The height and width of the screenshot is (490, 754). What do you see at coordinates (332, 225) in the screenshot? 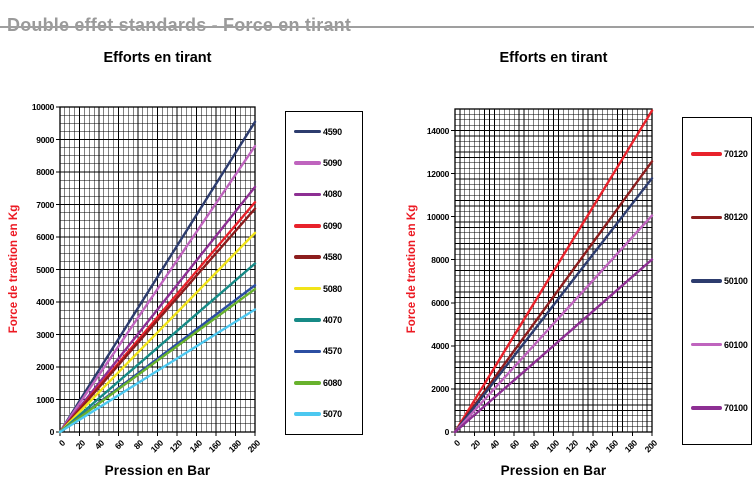
I see `legend-label: 6090` at bounding box center [332, 225].